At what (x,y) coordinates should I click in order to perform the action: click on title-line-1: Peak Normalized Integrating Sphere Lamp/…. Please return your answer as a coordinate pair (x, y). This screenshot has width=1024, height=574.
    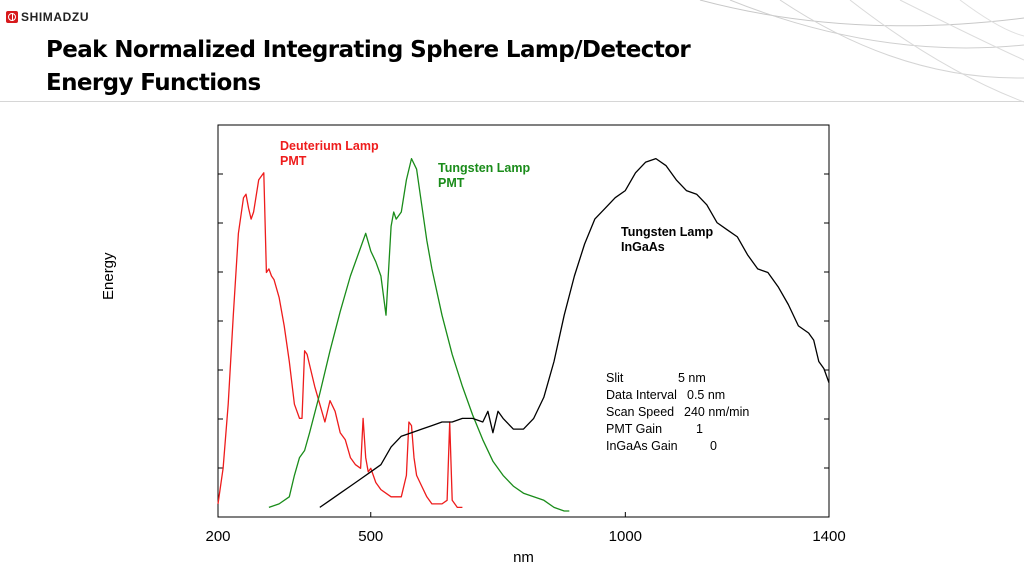
    Looking at the image, I should click on (368, 50).